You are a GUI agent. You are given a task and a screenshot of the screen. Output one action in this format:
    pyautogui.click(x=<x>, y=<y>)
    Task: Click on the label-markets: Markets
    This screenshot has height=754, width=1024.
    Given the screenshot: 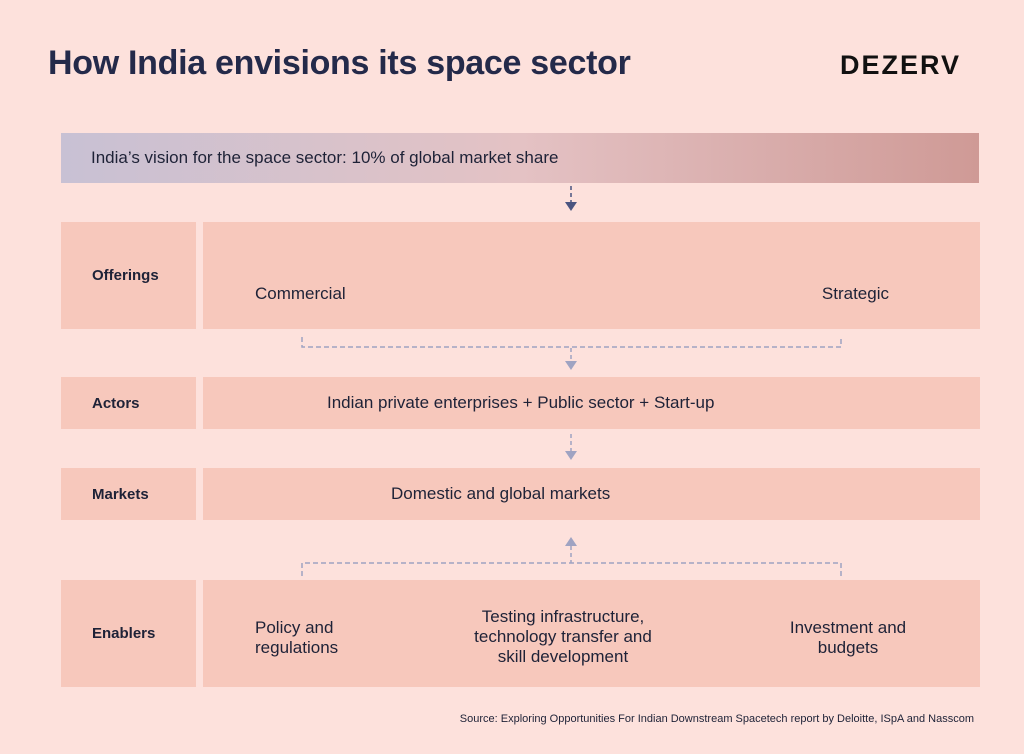 What is the action you would take?
    pyautogui.click(x=128, y=494)
    